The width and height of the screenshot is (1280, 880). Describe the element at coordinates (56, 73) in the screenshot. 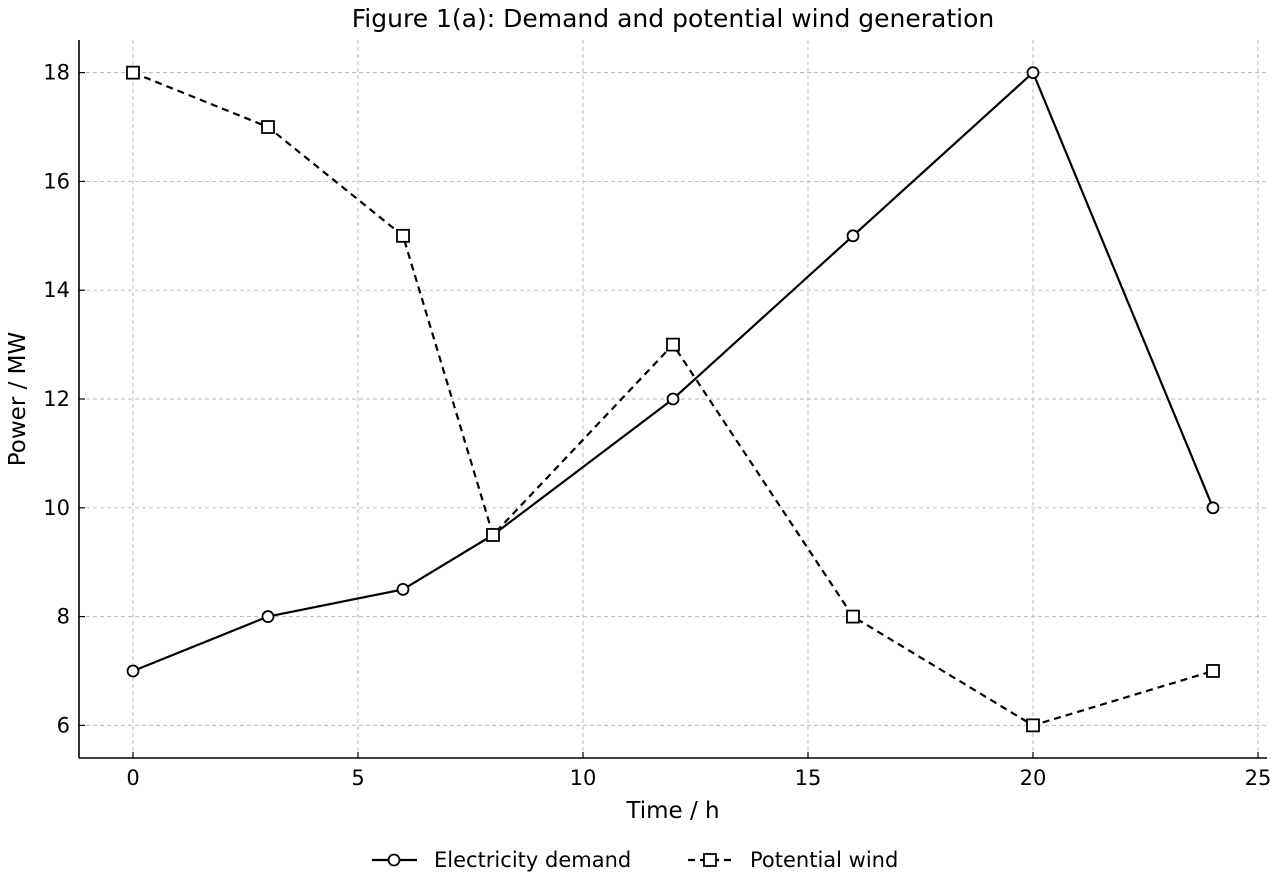

I see `y-tick-label: 18` at that location.